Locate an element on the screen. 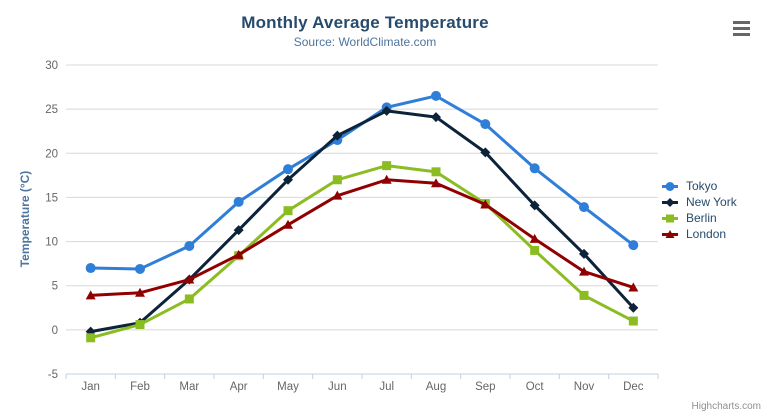 The width and height of the screenshot is (769, 416). diamond-marker-icon is located at coordinates (670, 202).